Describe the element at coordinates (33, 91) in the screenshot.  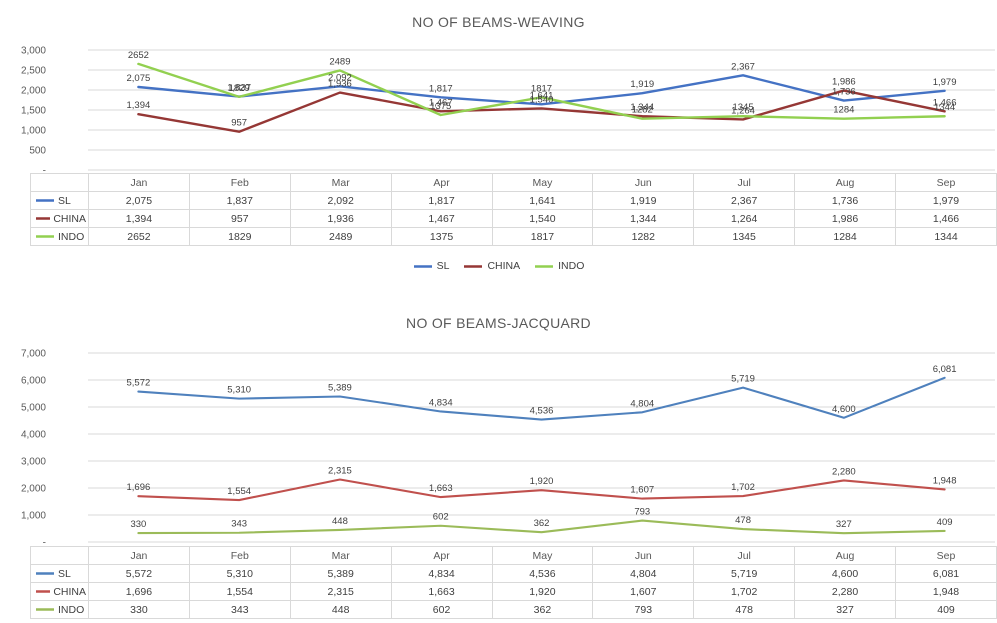
I see `y-axis-tick-label: 2,000` at that location.